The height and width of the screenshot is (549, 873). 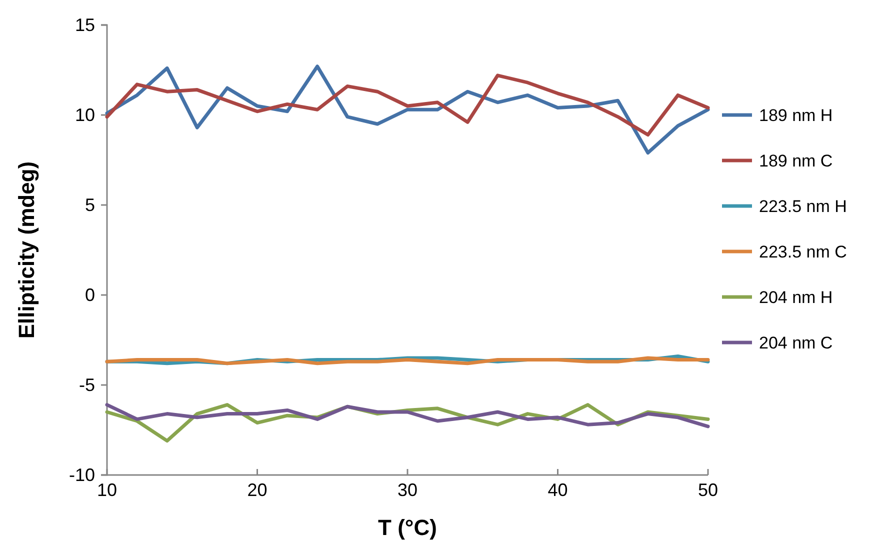 I want to click on x-axis-title: T (°C), so click(x=407, y=527).